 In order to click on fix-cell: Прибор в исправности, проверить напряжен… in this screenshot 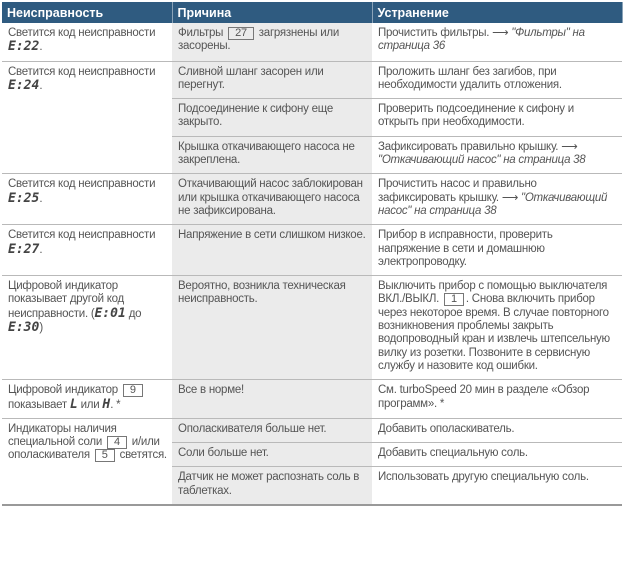, I will do `click(497, 250)`.